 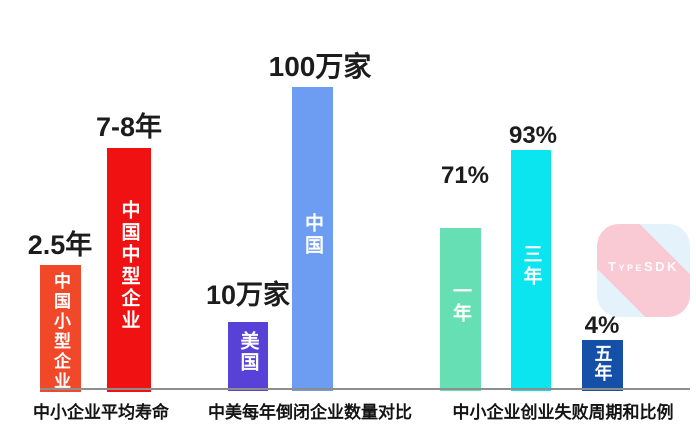 I want to click on bar-china-medium-enterprises: 中国中型企业, so click(x=129, y=270).